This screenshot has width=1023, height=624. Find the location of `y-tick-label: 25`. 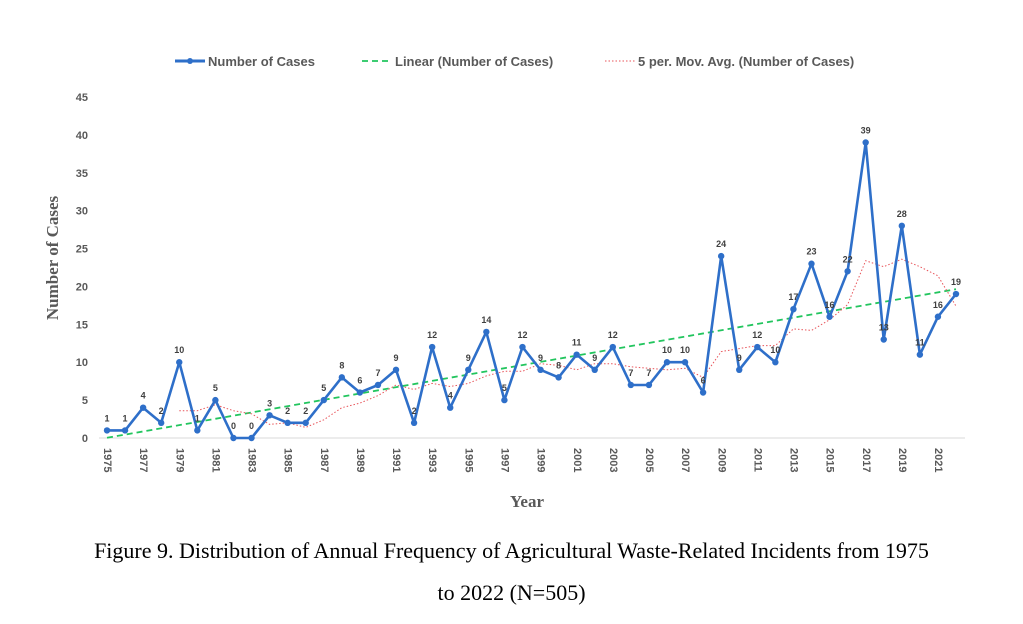

y-tick-label: 25 is located at coordinates (82, 250).